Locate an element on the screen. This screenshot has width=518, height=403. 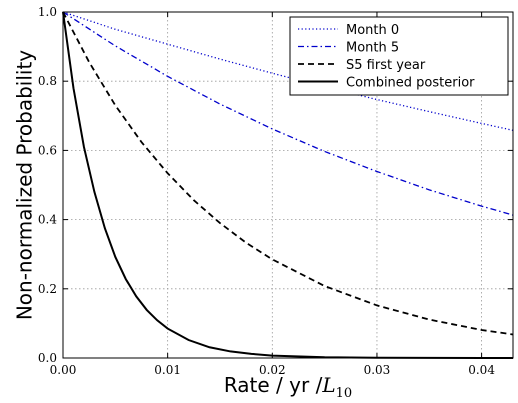
y-tick-label: 0.2 is located at coordinates (47, 289).